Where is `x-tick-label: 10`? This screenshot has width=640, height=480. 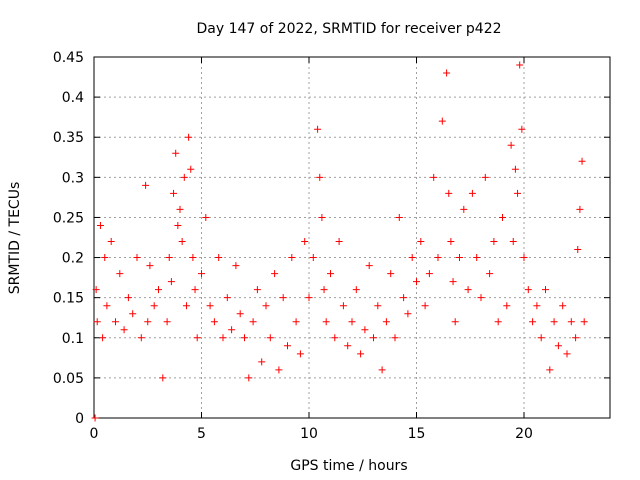
x-tick-label: 10 is located at coordinates (309, 434).